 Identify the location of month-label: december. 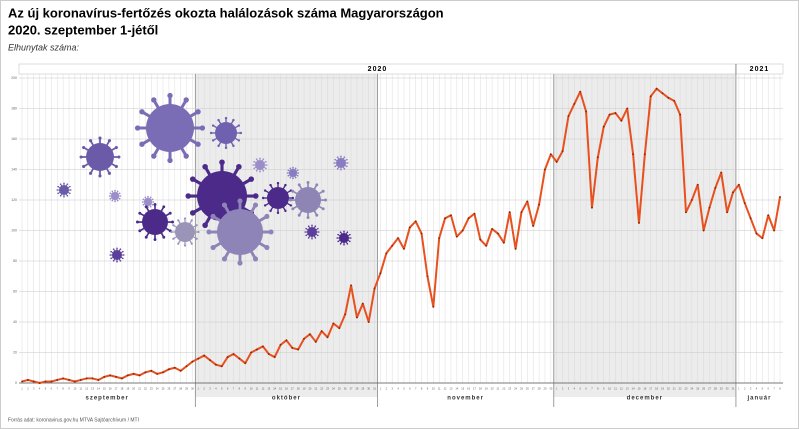
(645, 399).